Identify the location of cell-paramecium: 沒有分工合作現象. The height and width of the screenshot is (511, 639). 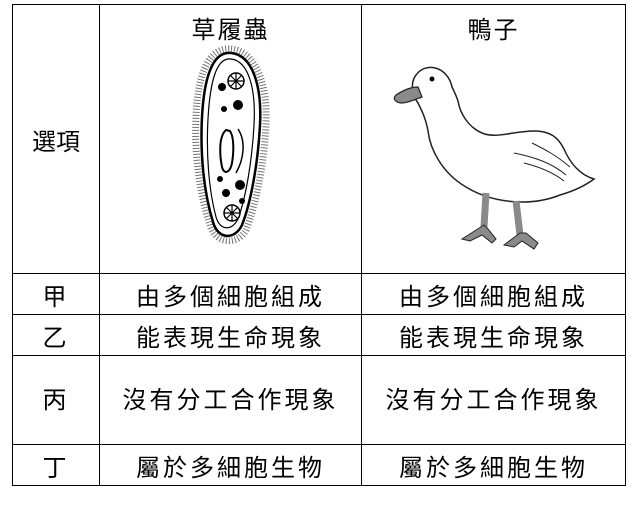
(230, 400).